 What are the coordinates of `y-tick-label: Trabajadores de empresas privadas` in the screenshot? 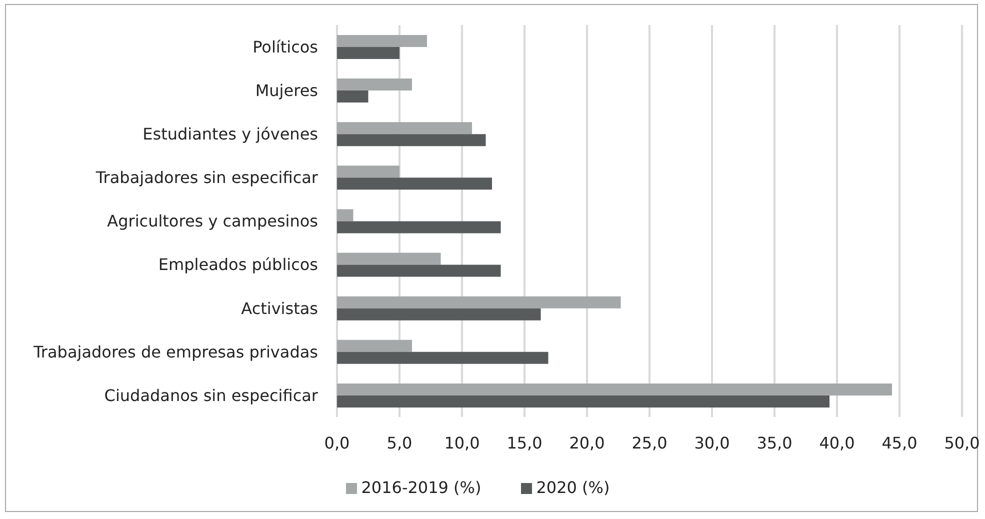 It's located at (175, 352).